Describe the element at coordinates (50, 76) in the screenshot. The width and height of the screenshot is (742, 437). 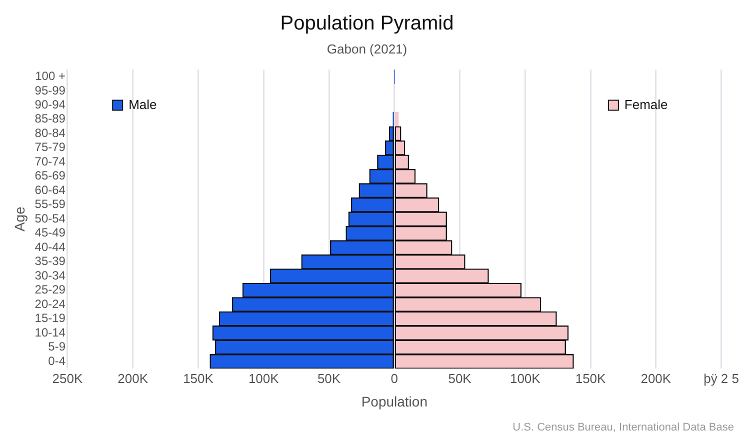
I see `y-tick-label: 100 +` at that location.